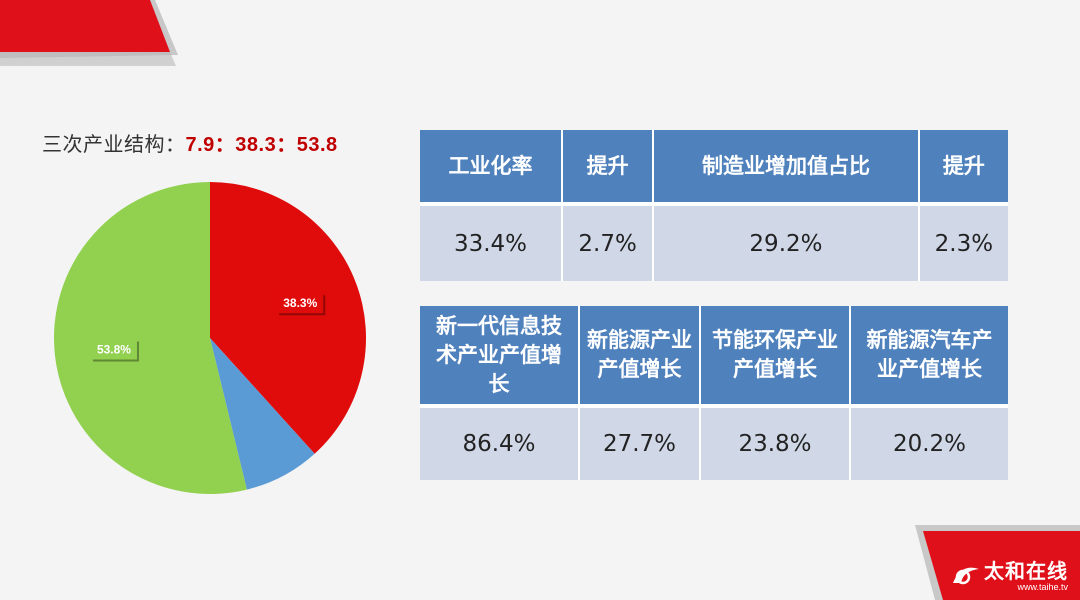  I want to click on value-industrialization-rate: 33.4%, so click(492, 243).